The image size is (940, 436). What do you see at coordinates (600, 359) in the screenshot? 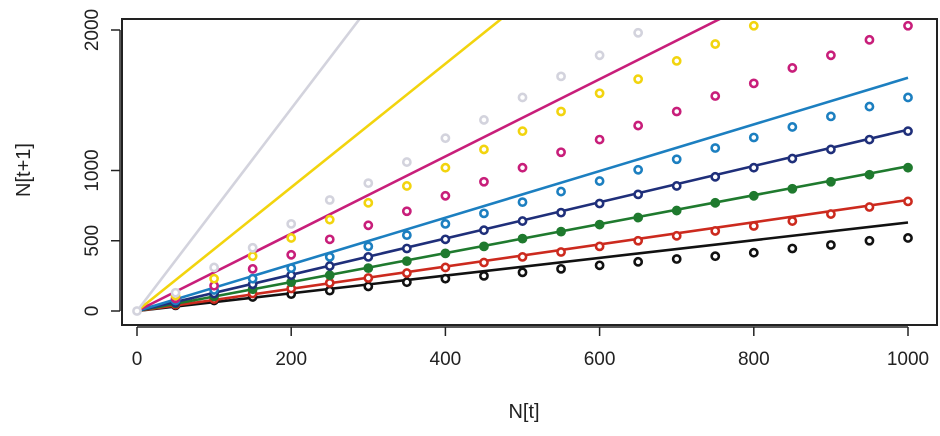
I see `x-tick-label-3: 600` at bounding box center [600, 359].